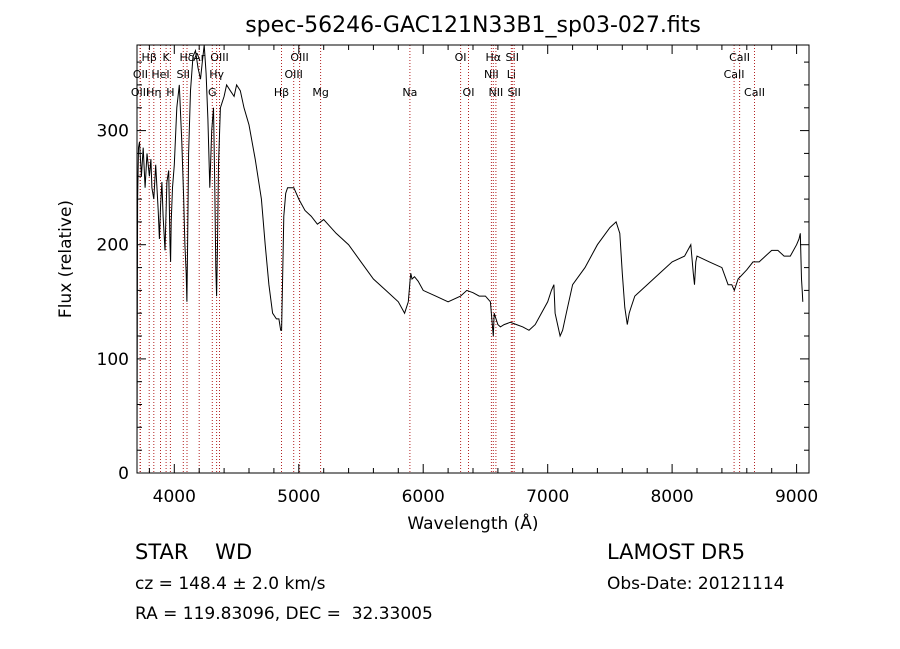  I want to click on redshift-cz: cz = 148.4 ± 2.0 km/s, so click(230, 584).